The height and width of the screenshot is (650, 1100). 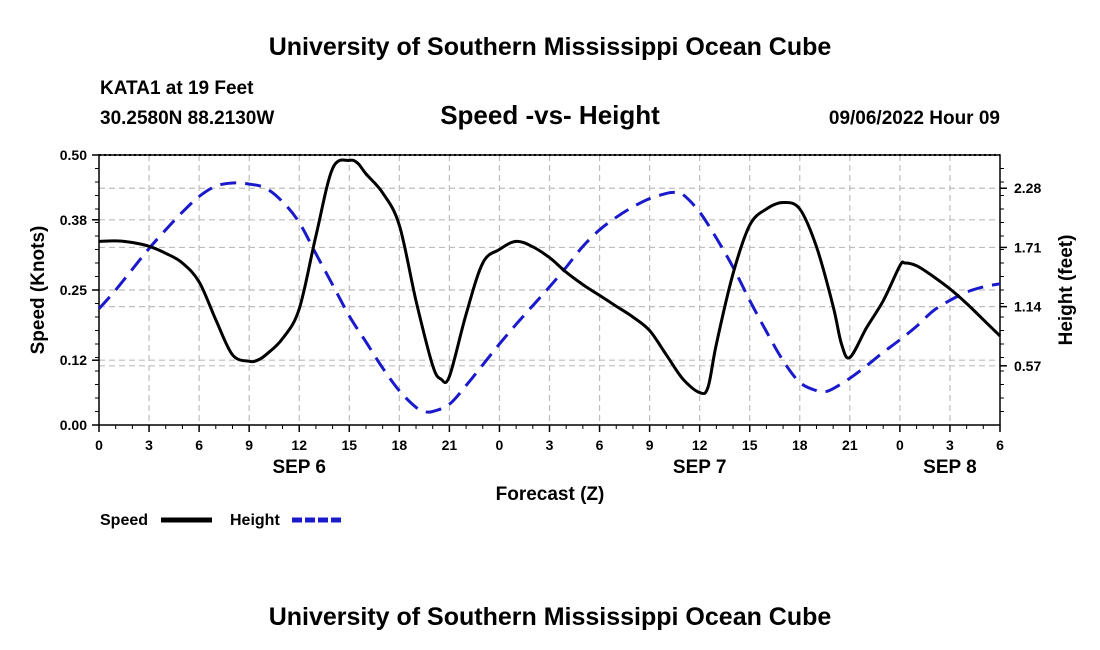 I want to click on y2-axis-label: Height (feet), so click(x=1066, y=290).